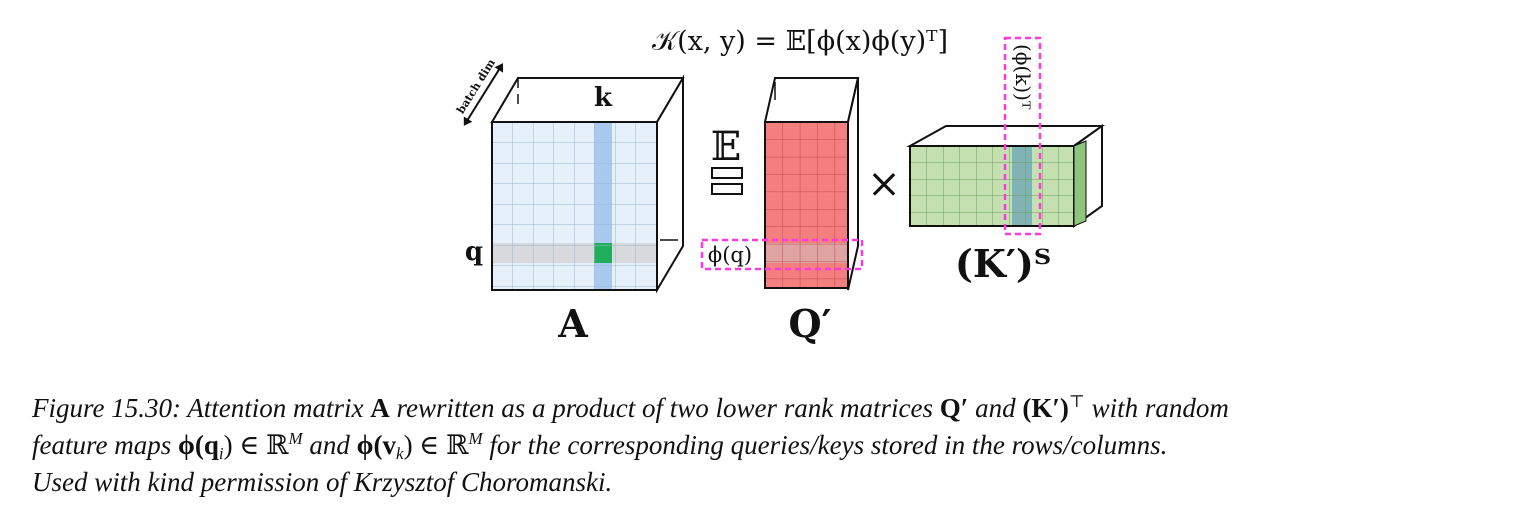  What do you see at coordinates (587, 100) in the screenshot?
I see `matrix-A-top-face` at bounding box center [587, 100].